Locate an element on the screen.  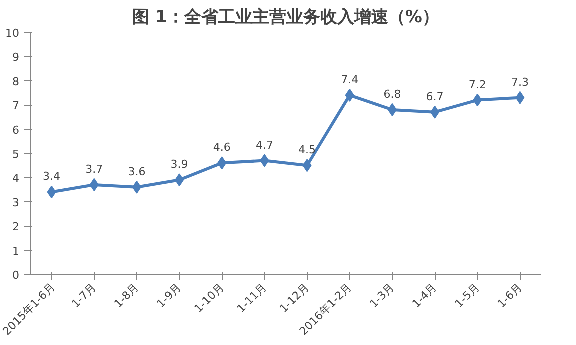
data-label: 3.6 is located at coordinates (137, 171).